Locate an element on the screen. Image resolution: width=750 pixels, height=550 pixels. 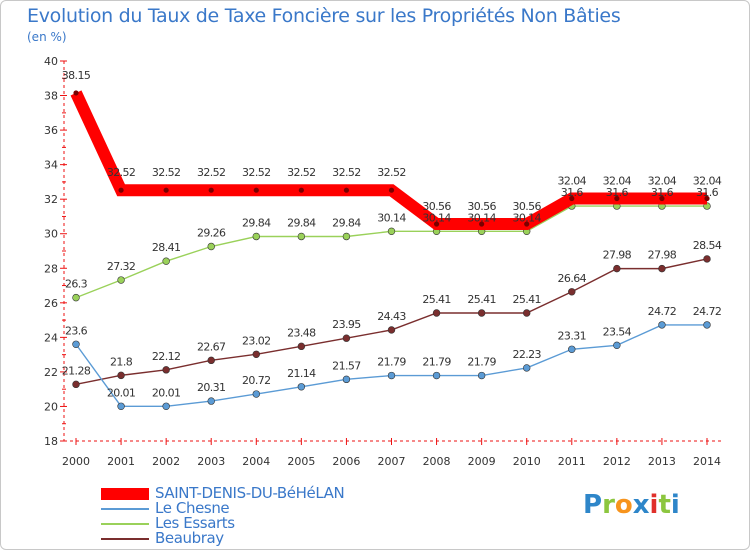
data-label-3: 22.12 is located at coordinates (166, 356).